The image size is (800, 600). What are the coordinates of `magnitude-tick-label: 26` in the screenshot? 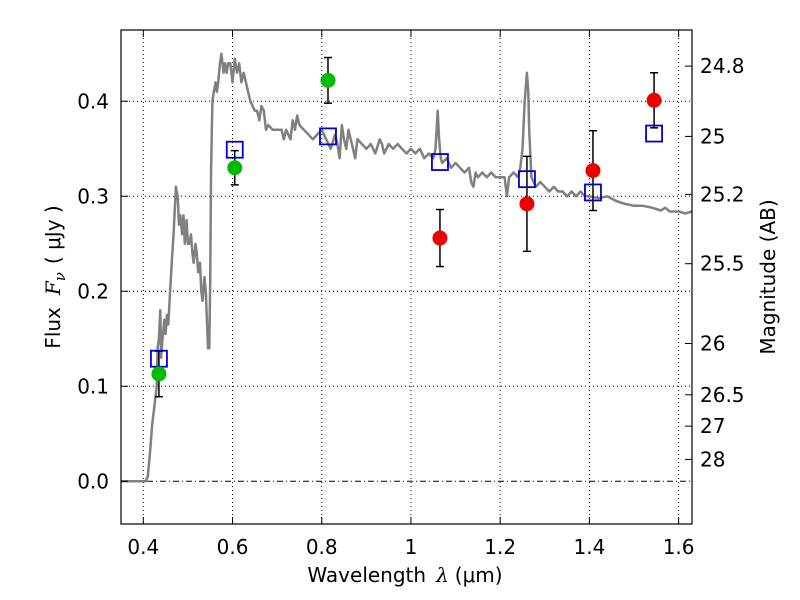 It's located at (712, 344).